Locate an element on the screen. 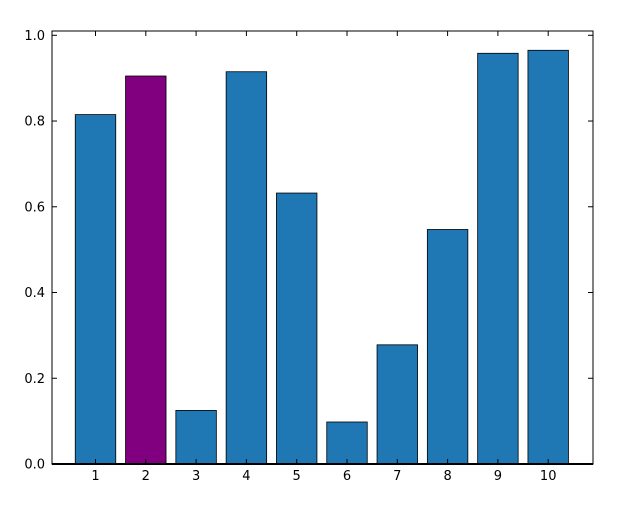 This screenshot has width=631, height=505. x-tick-label-6: 6 is located at coordinates (347, 476).